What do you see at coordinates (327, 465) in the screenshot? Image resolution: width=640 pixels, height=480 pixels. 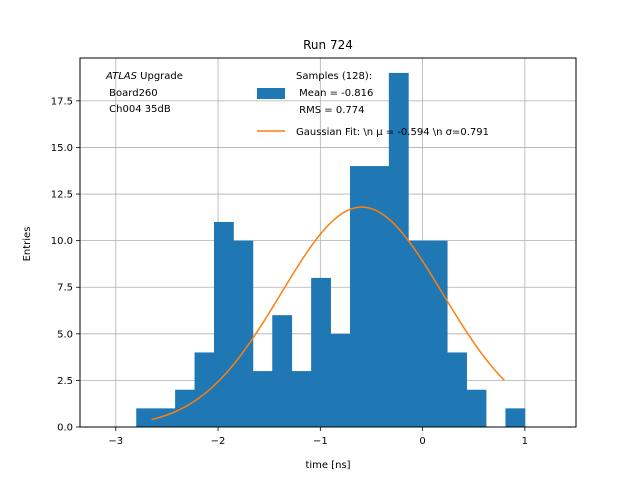 I see `x-axis-label: time [ns]` at bounding box center [327, 465].